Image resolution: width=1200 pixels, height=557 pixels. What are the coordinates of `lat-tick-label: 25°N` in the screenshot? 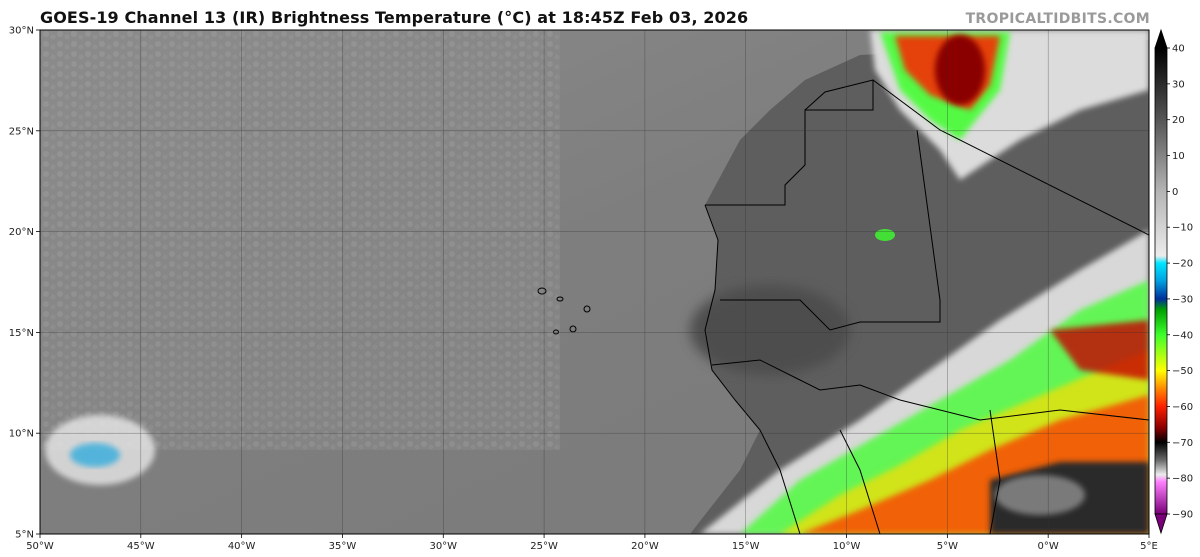 It's located at (21, 131).